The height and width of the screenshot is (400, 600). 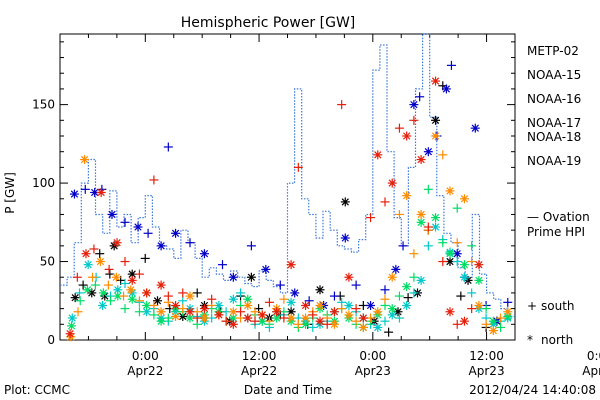 What do you see at coordinates (554, 123) in the screenshot?
I see `legend-noaa-17: NOAA-17` at bounding box center [554, 123].